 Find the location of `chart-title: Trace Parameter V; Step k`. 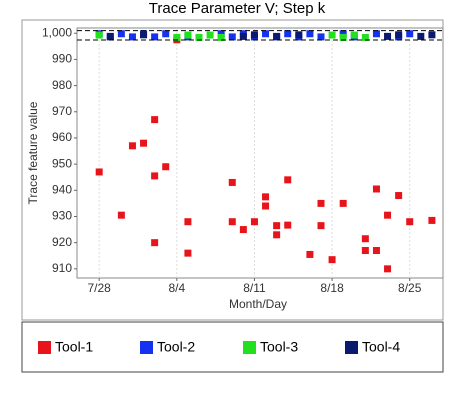

chart-title: Trace Parameter V; Step k is located at coordinates (237, 8).